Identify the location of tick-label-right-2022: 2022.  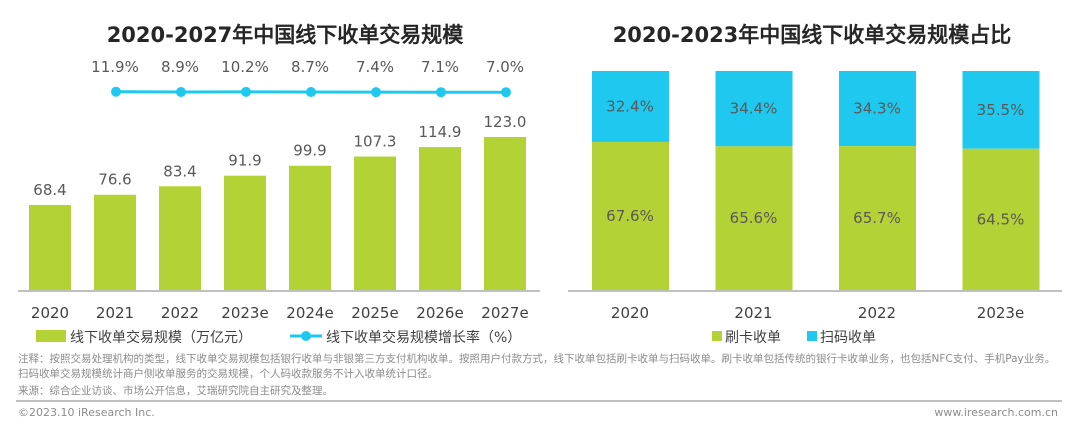
(877, 313).